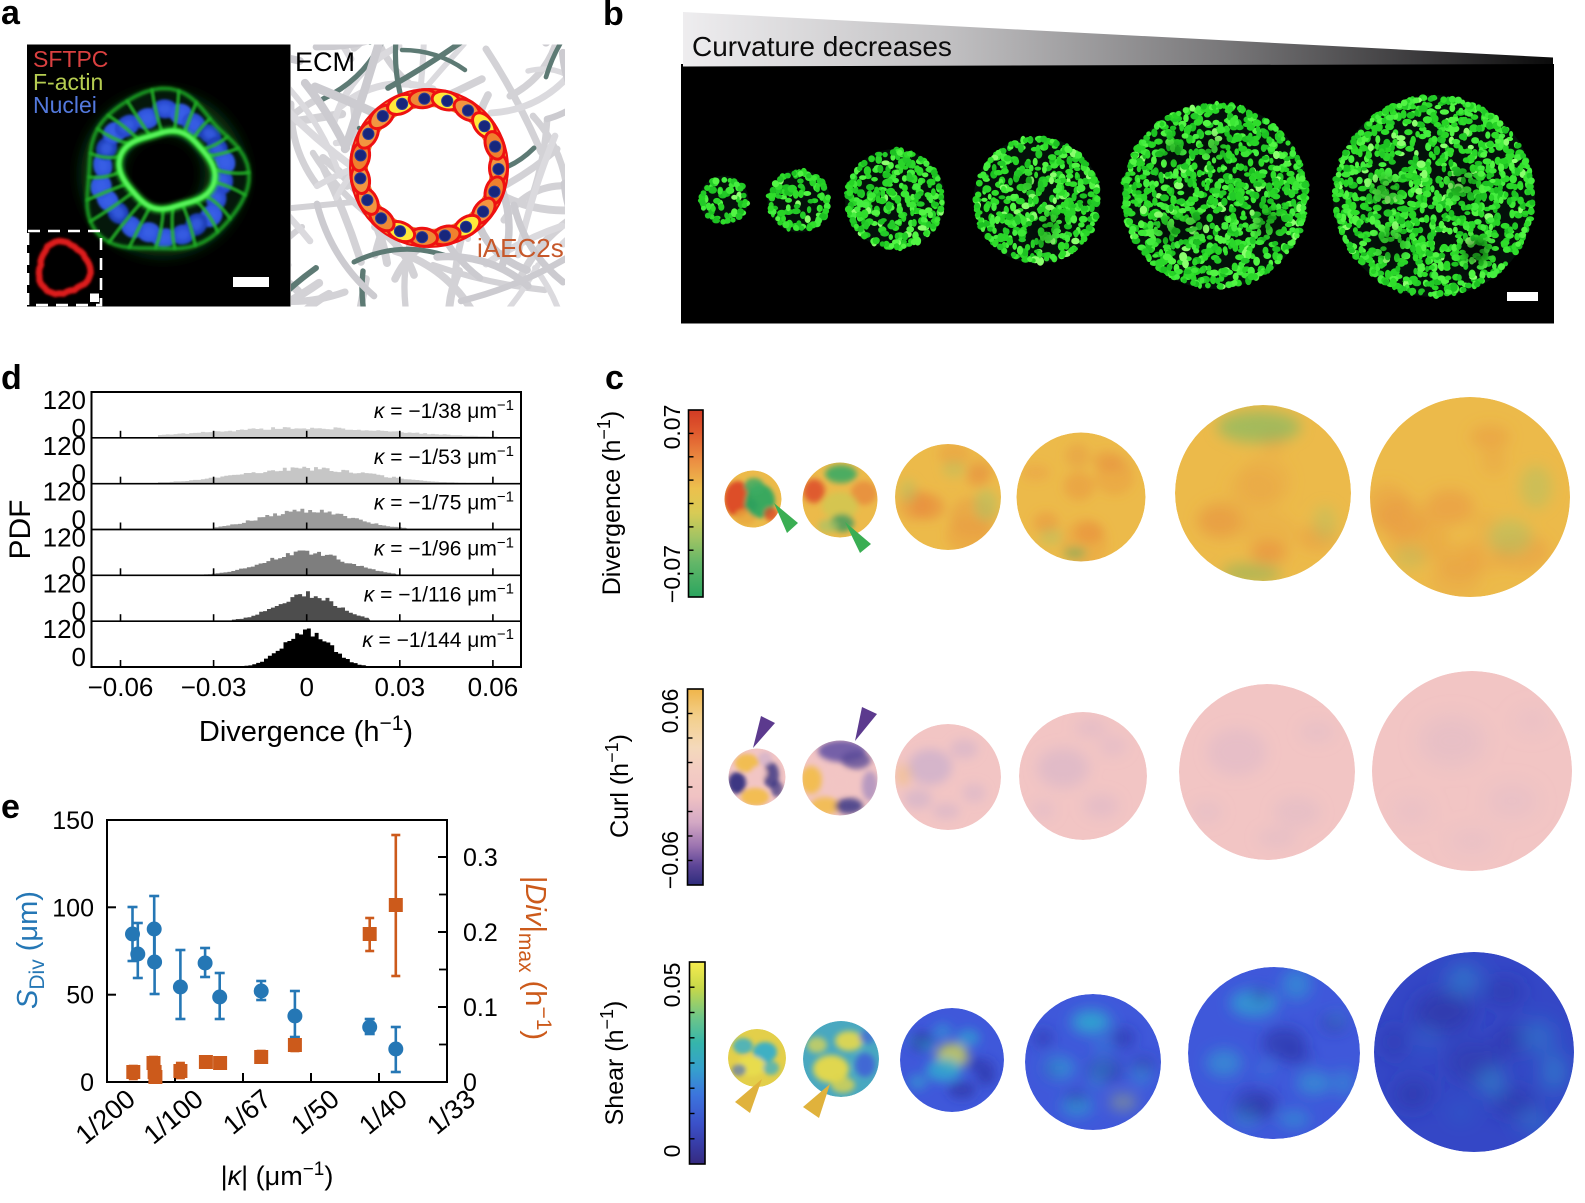 The image size is (1585, 1203). I want to click on svg-text: 100, so click(73, 908).